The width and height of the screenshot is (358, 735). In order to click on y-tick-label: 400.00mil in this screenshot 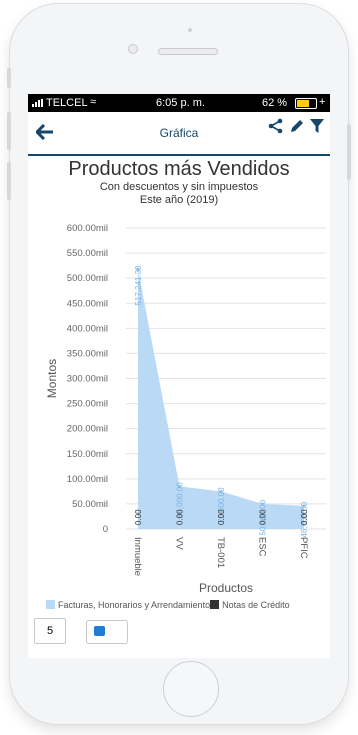, I will do `click(87, 328)`.